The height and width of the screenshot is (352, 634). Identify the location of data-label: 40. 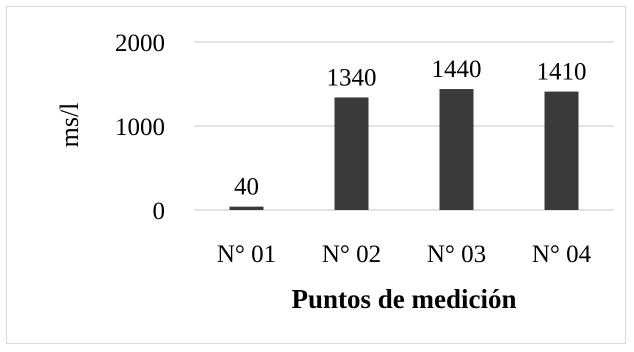
(246, 187).